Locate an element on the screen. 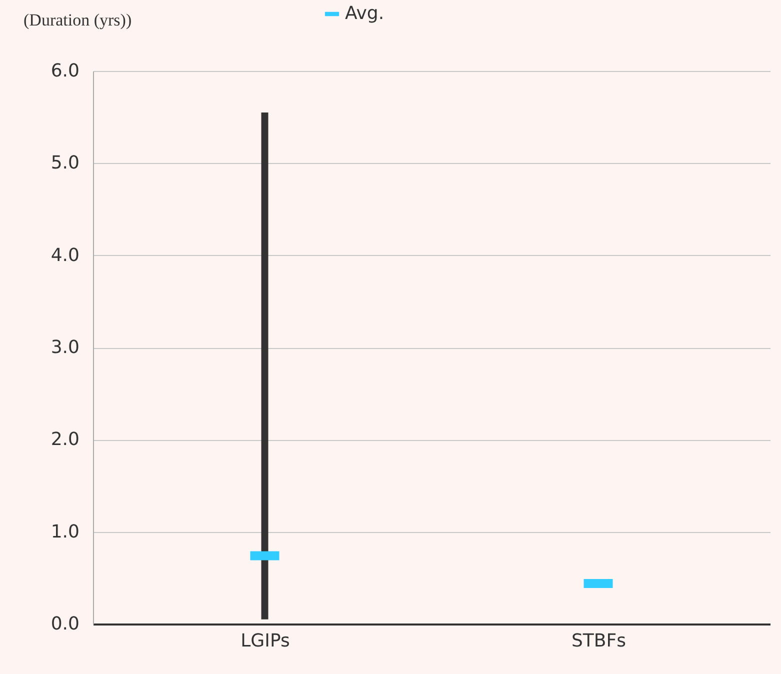 The width and height of the screenshot is (781, 674). y-tick-label: 4.0 is located at coordinates (65, 255).